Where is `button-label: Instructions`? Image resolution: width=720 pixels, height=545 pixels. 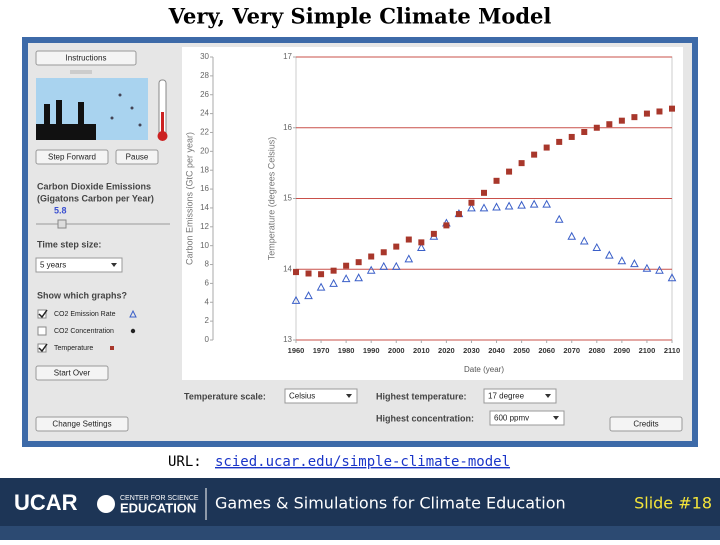
button-label: Instructions is located at coordinates (86, 58).